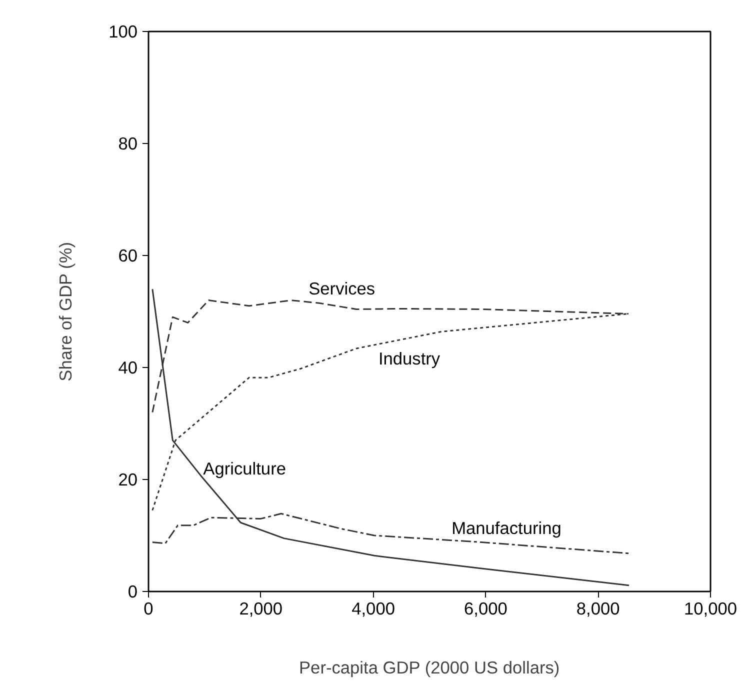 This screenshot has height=696, width=754. Describe the element at coordinates (123, 32) in the screenshot. I see `y-tick-label: 100` at that location.